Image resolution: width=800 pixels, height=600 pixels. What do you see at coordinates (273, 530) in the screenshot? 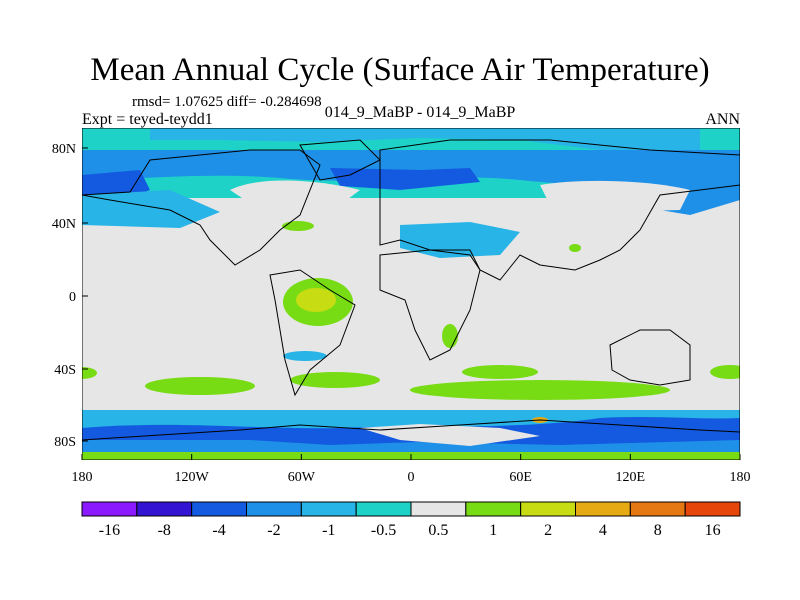
I see `colorbar-label: -2` at bounding box center [273, 530].